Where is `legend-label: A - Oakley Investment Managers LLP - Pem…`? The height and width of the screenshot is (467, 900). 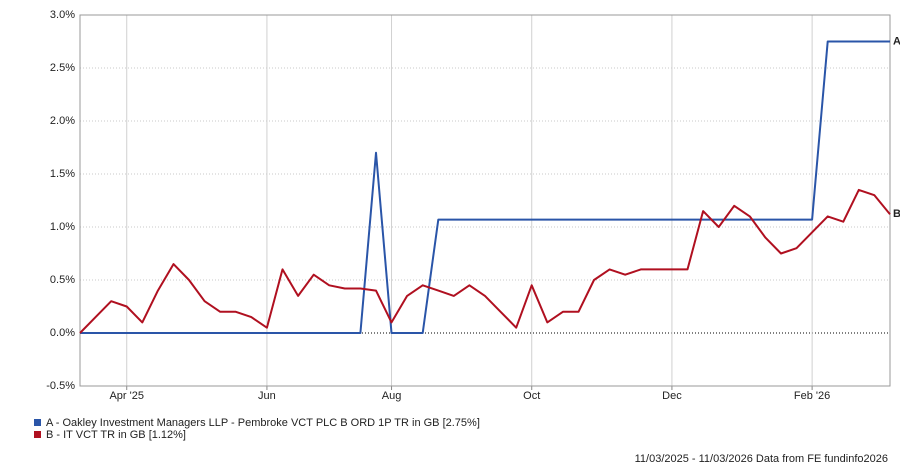
legend-label: A - Oakley Investment Managers LLP - Pem… is located at coordinates (263, 423).